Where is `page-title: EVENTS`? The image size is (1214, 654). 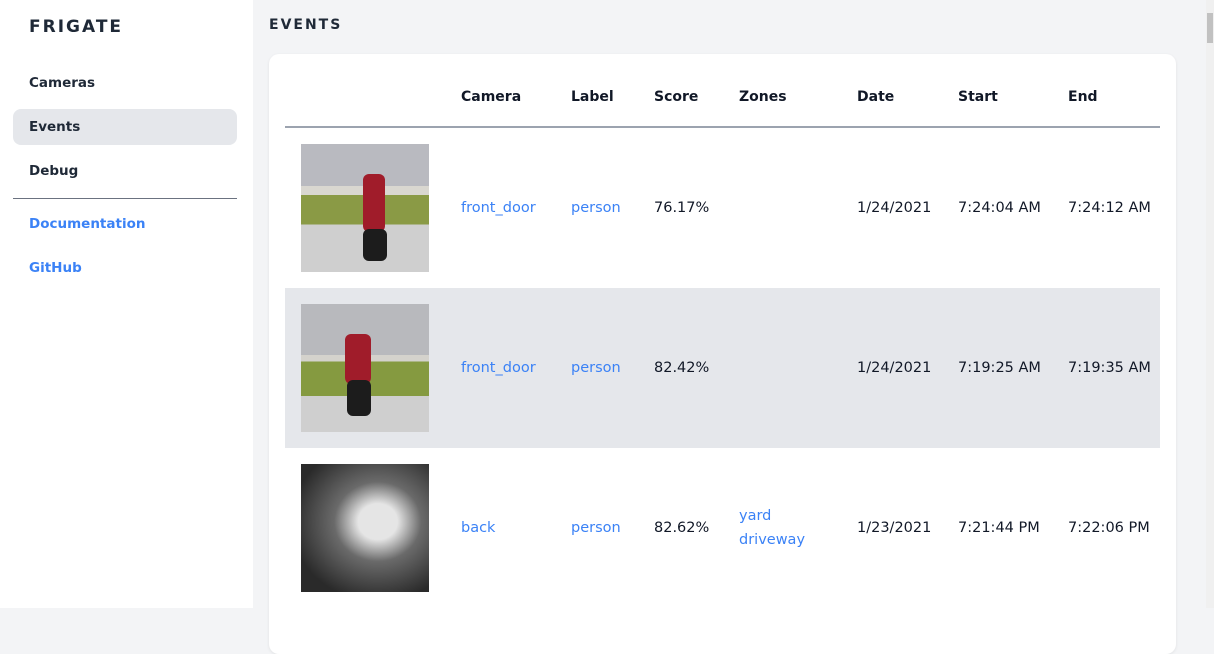 page-title: EVENTS is located at coordinates (306, 25).